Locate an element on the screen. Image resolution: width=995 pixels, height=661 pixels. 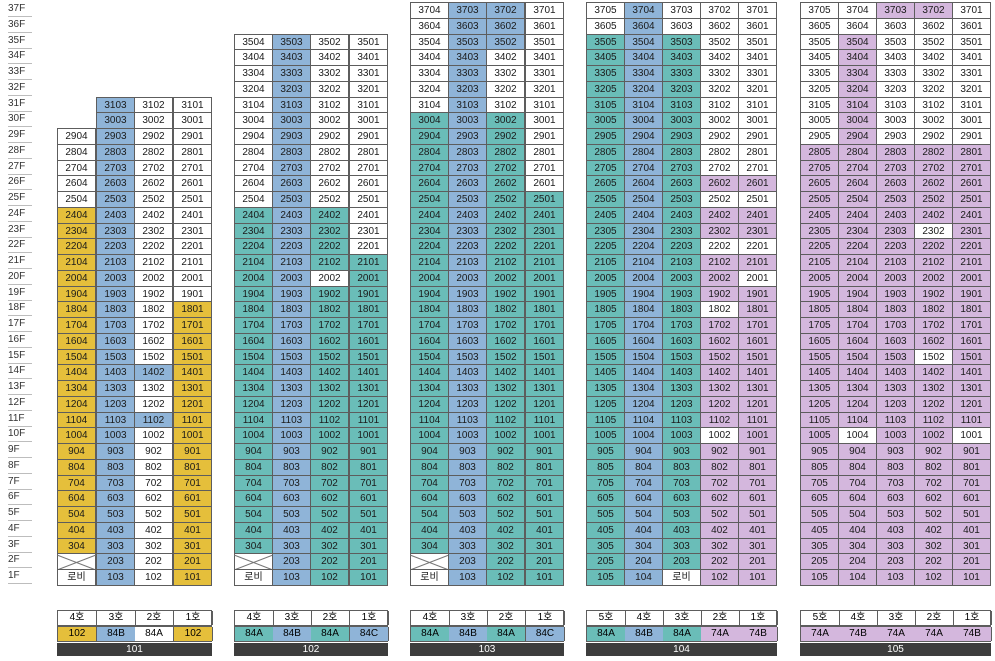
unit-cell: 2103 is located at coordinates (895, 262).